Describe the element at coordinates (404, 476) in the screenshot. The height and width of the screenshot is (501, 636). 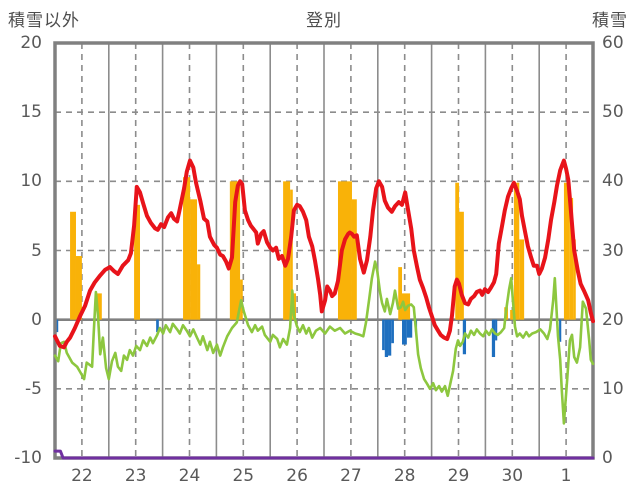
I see `x-axis-label-28: 28` at that location.